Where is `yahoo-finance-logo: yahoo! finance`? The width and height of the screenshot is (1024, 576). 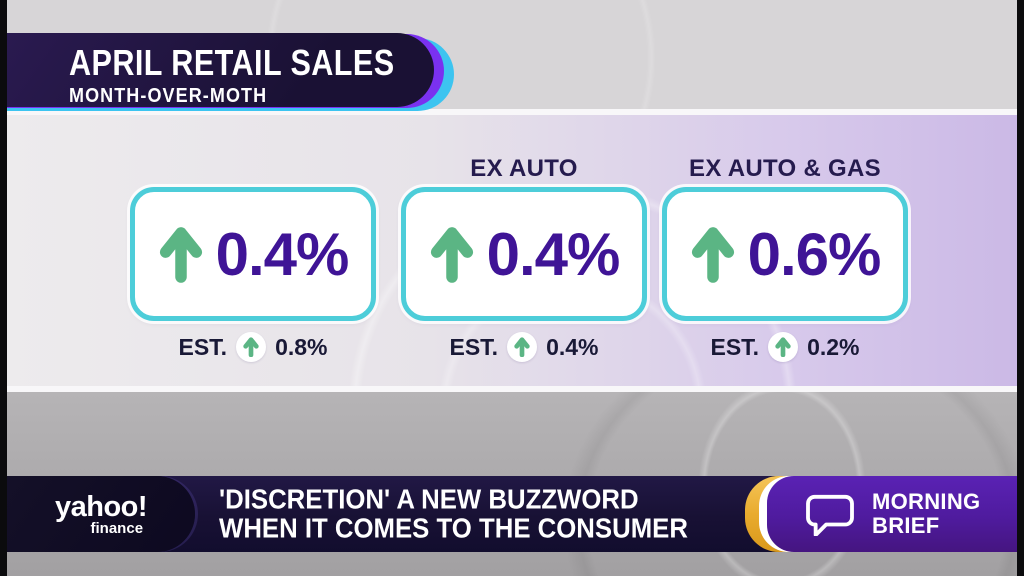
yahoo-finance-logo: yahoo! finance is located at coordinates (101, 513).